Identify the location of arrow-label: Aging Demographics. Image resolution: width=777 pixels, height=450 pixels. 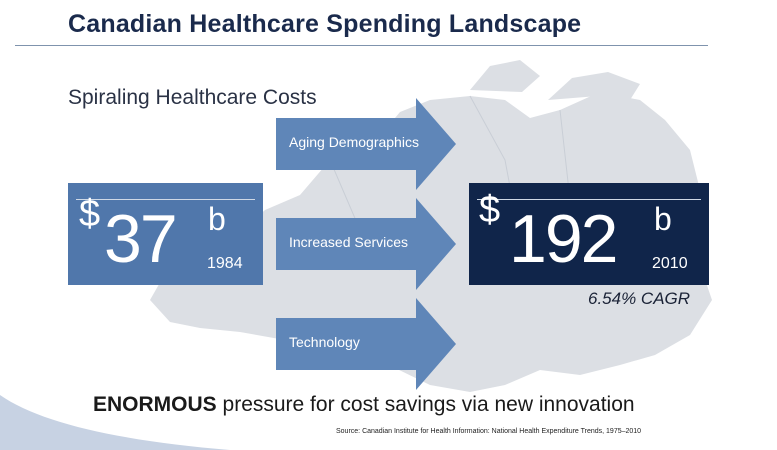
(354, 142).